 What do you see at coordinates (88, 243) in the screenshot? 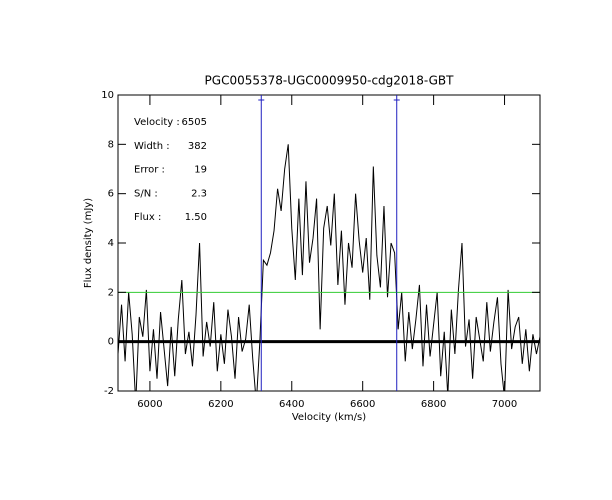
I see `y-axis-title: Flux density (mJy)` at bounding box center [88, 243].